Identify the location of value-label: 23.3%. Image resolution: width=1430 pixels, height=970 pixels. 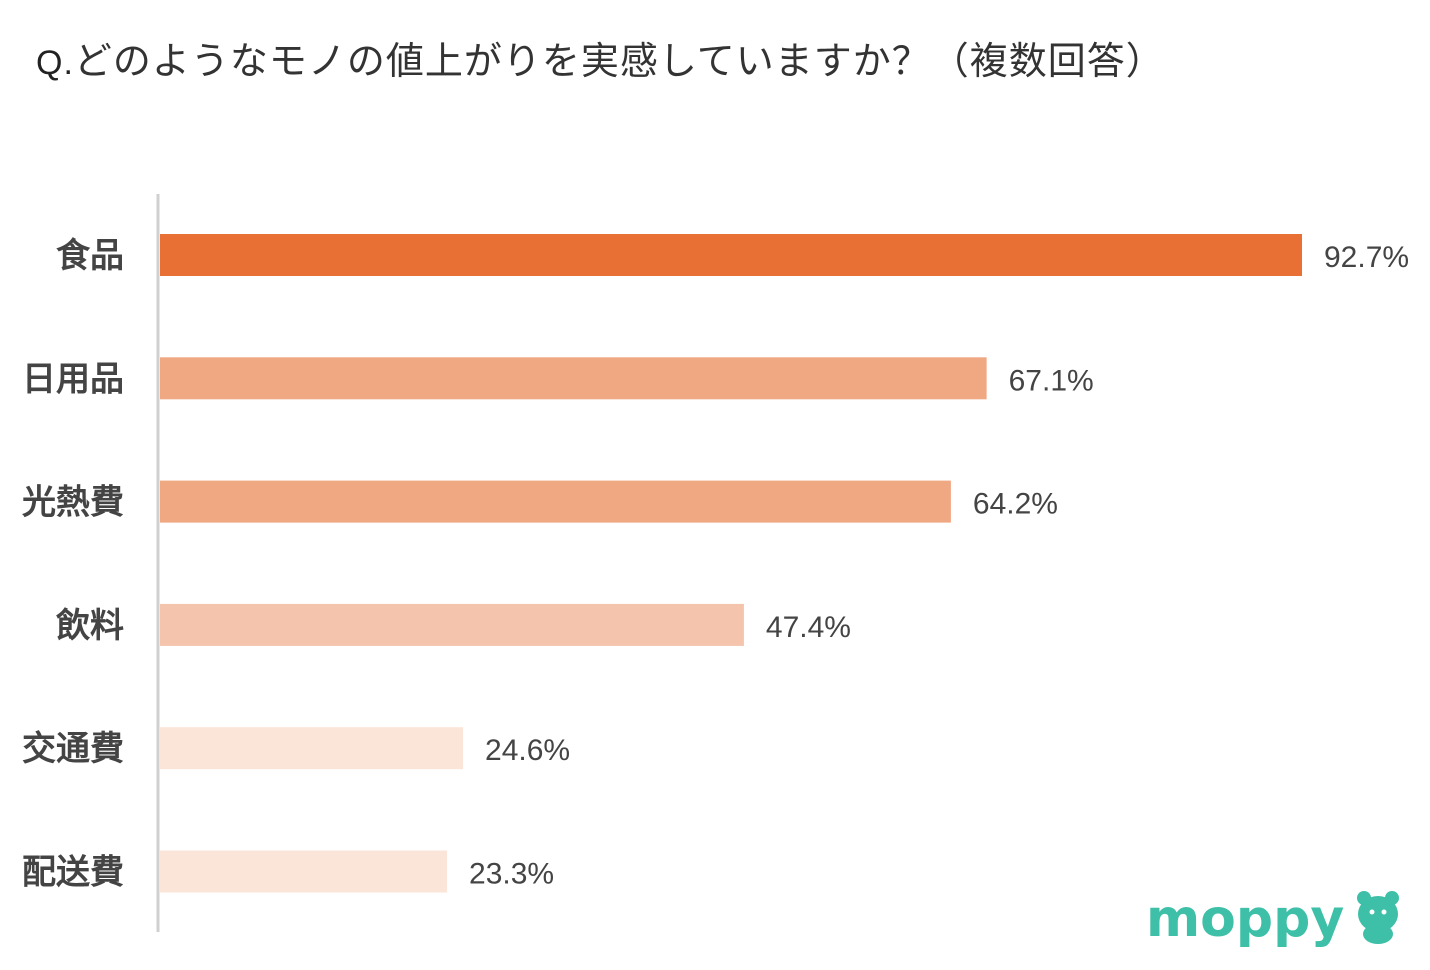
(511, 874).